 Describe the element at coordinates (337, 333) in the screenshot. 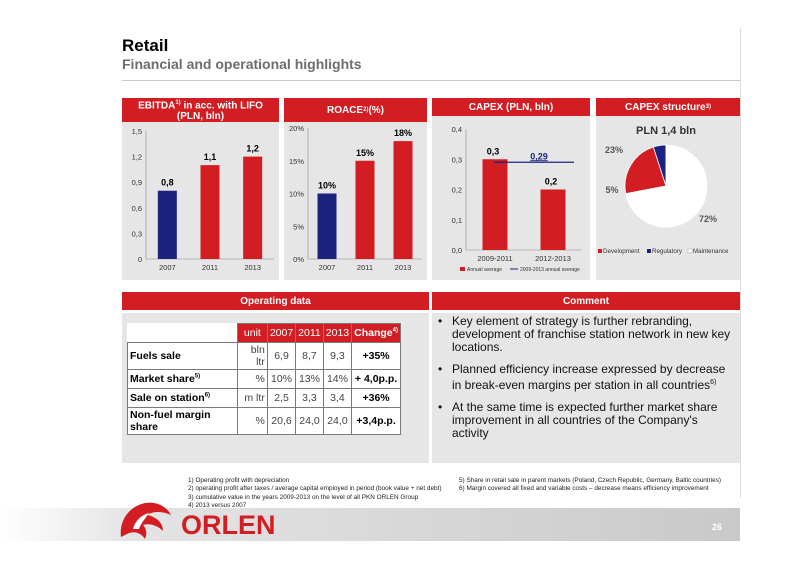

I see `table-header-2013: 2013` at that location.